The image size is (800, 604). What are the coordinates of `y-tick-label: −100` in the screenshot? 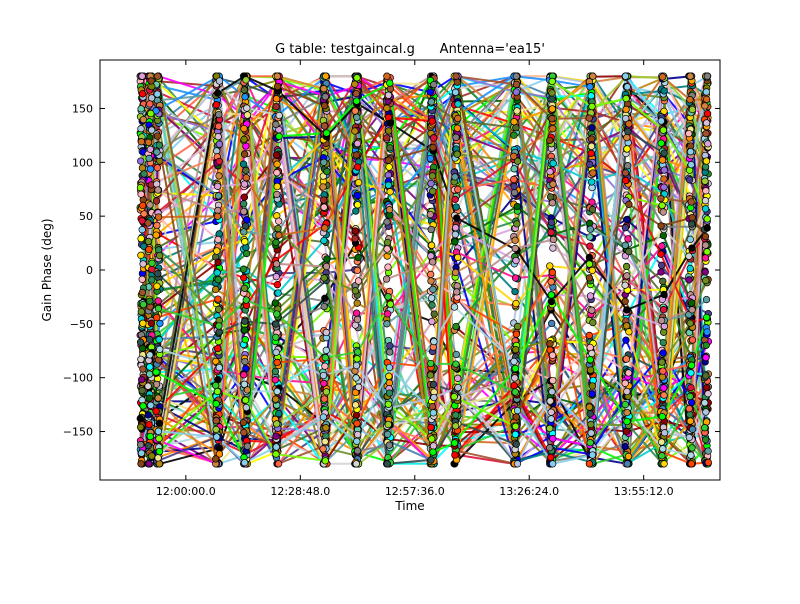 It's located at (78, 378).